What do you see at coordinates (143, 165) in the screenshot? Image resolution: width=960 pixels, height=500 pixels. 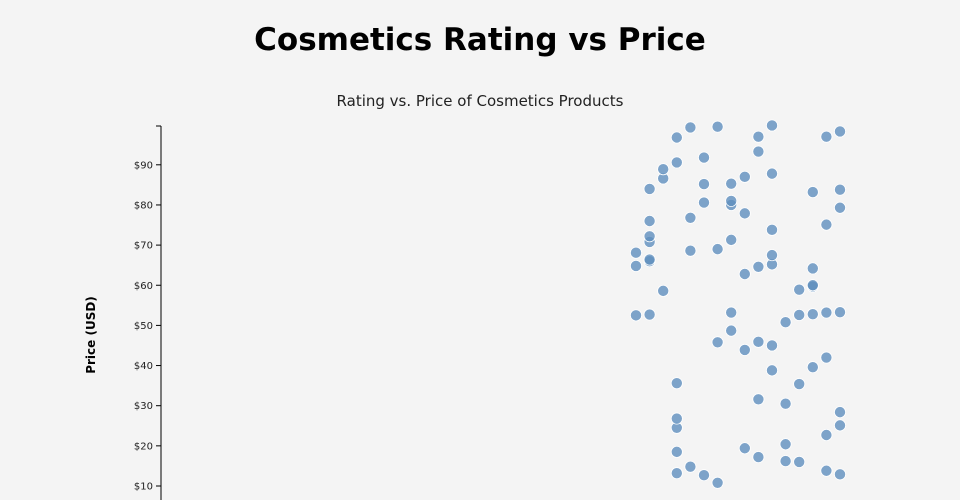 I see `y-tick-label: $90` at bounding box center [143, 165].